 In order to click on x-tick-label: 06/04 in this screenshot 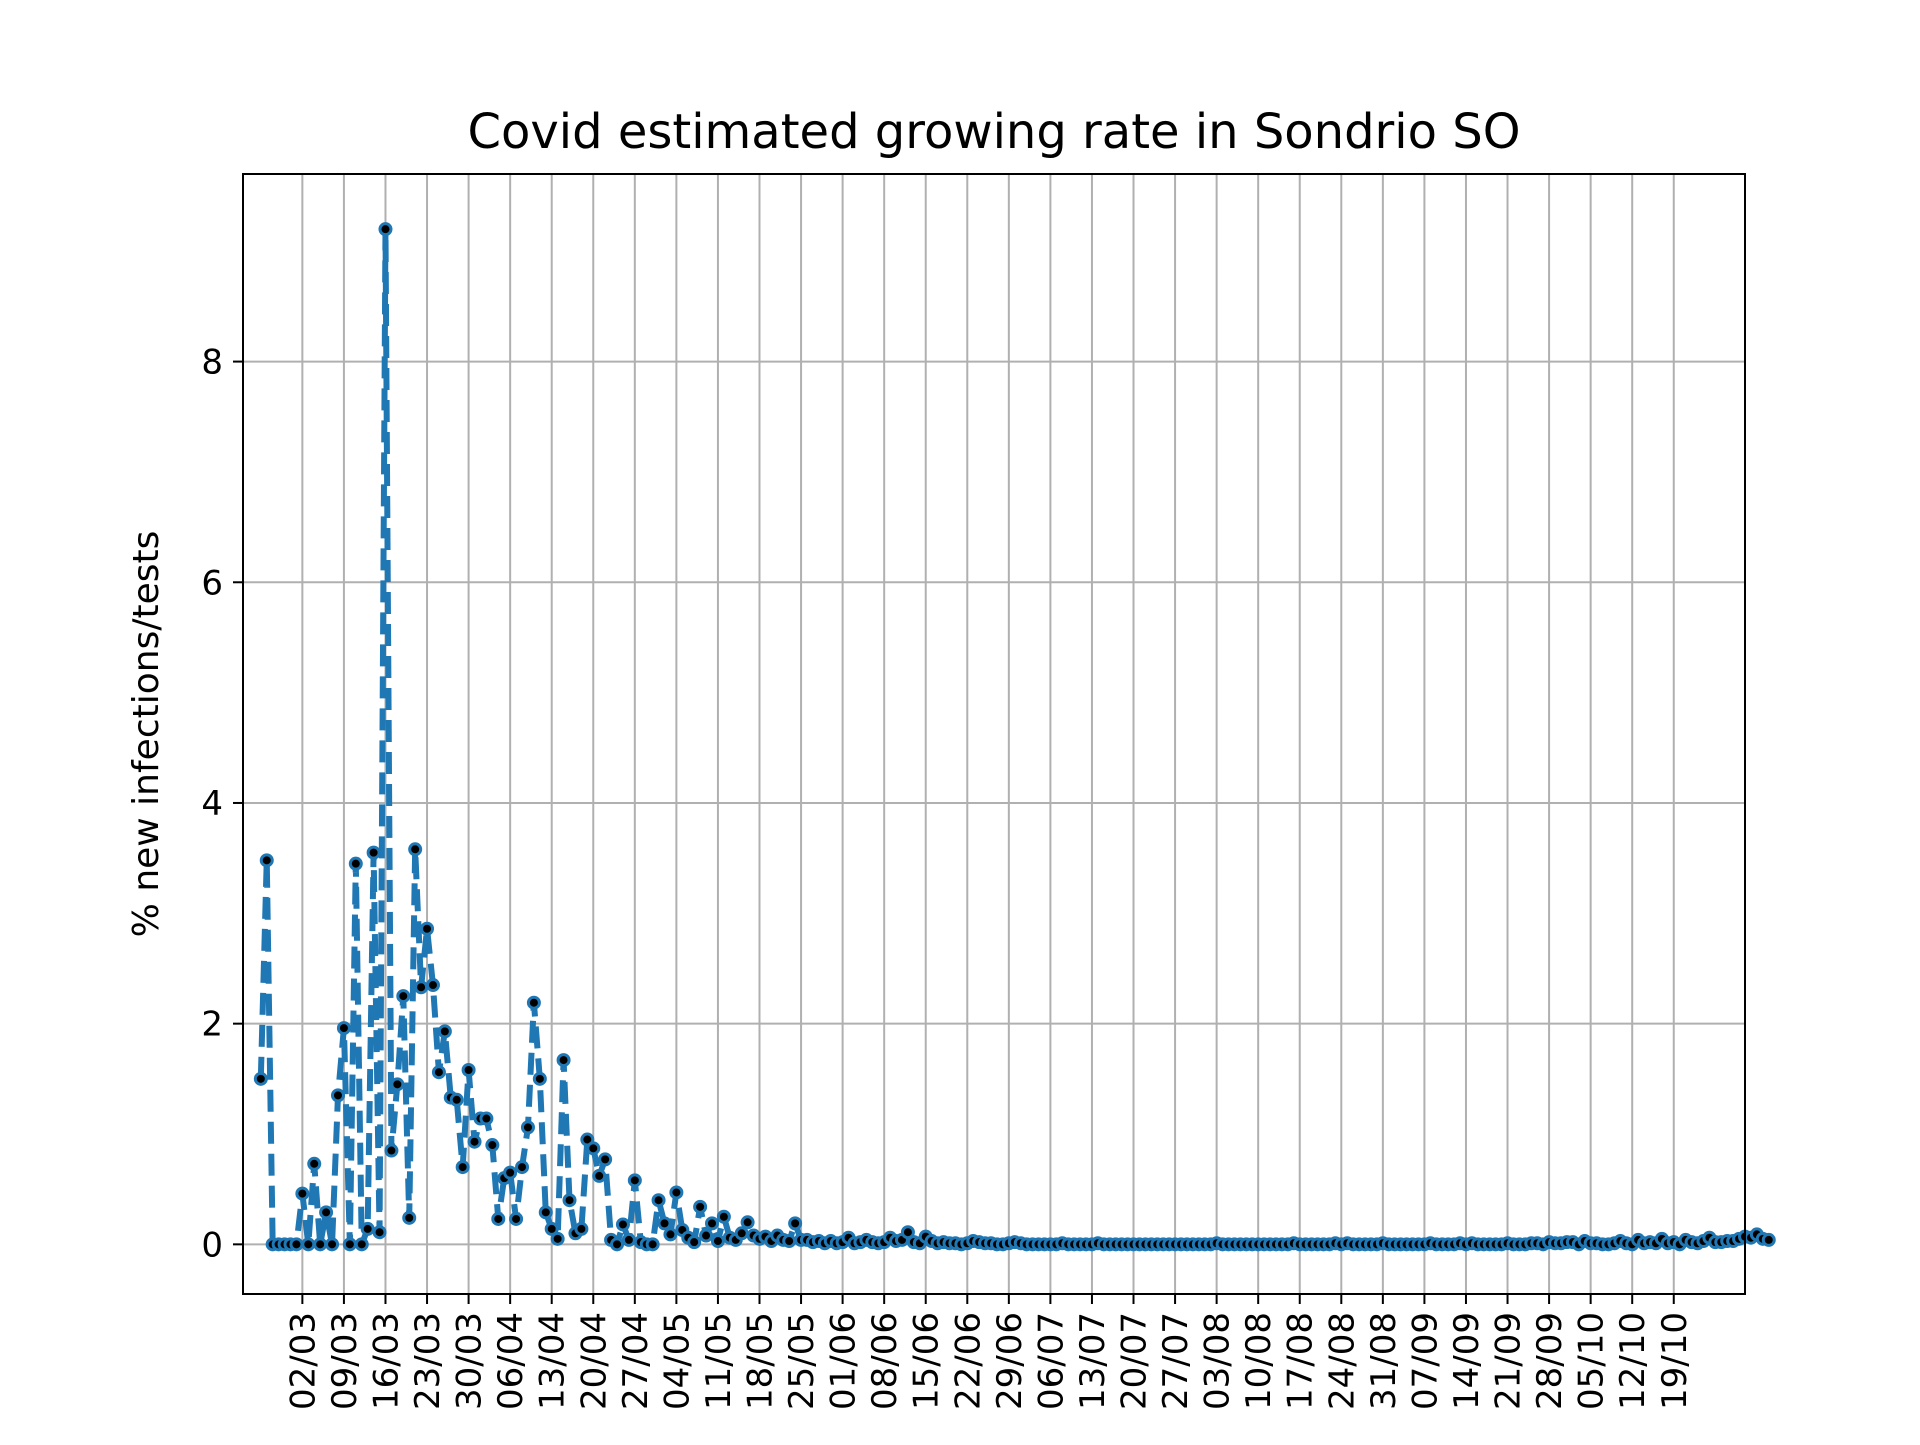, I will do `click(511, 1361)`.